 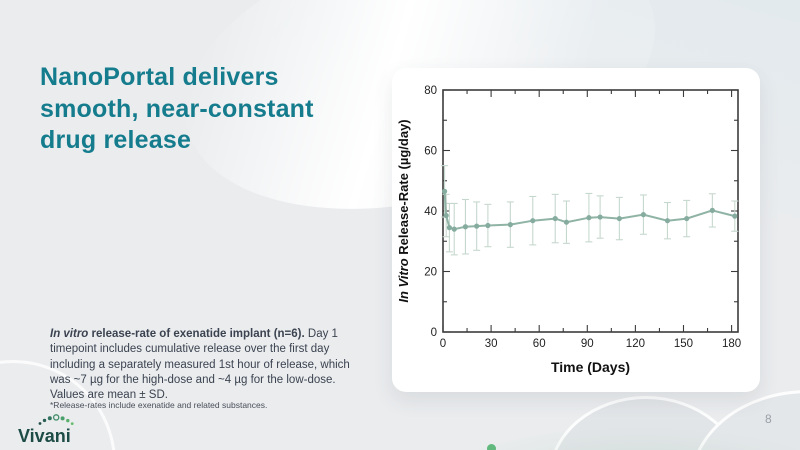 I want to click on svg-text: 40, so click(x=430, y=212).